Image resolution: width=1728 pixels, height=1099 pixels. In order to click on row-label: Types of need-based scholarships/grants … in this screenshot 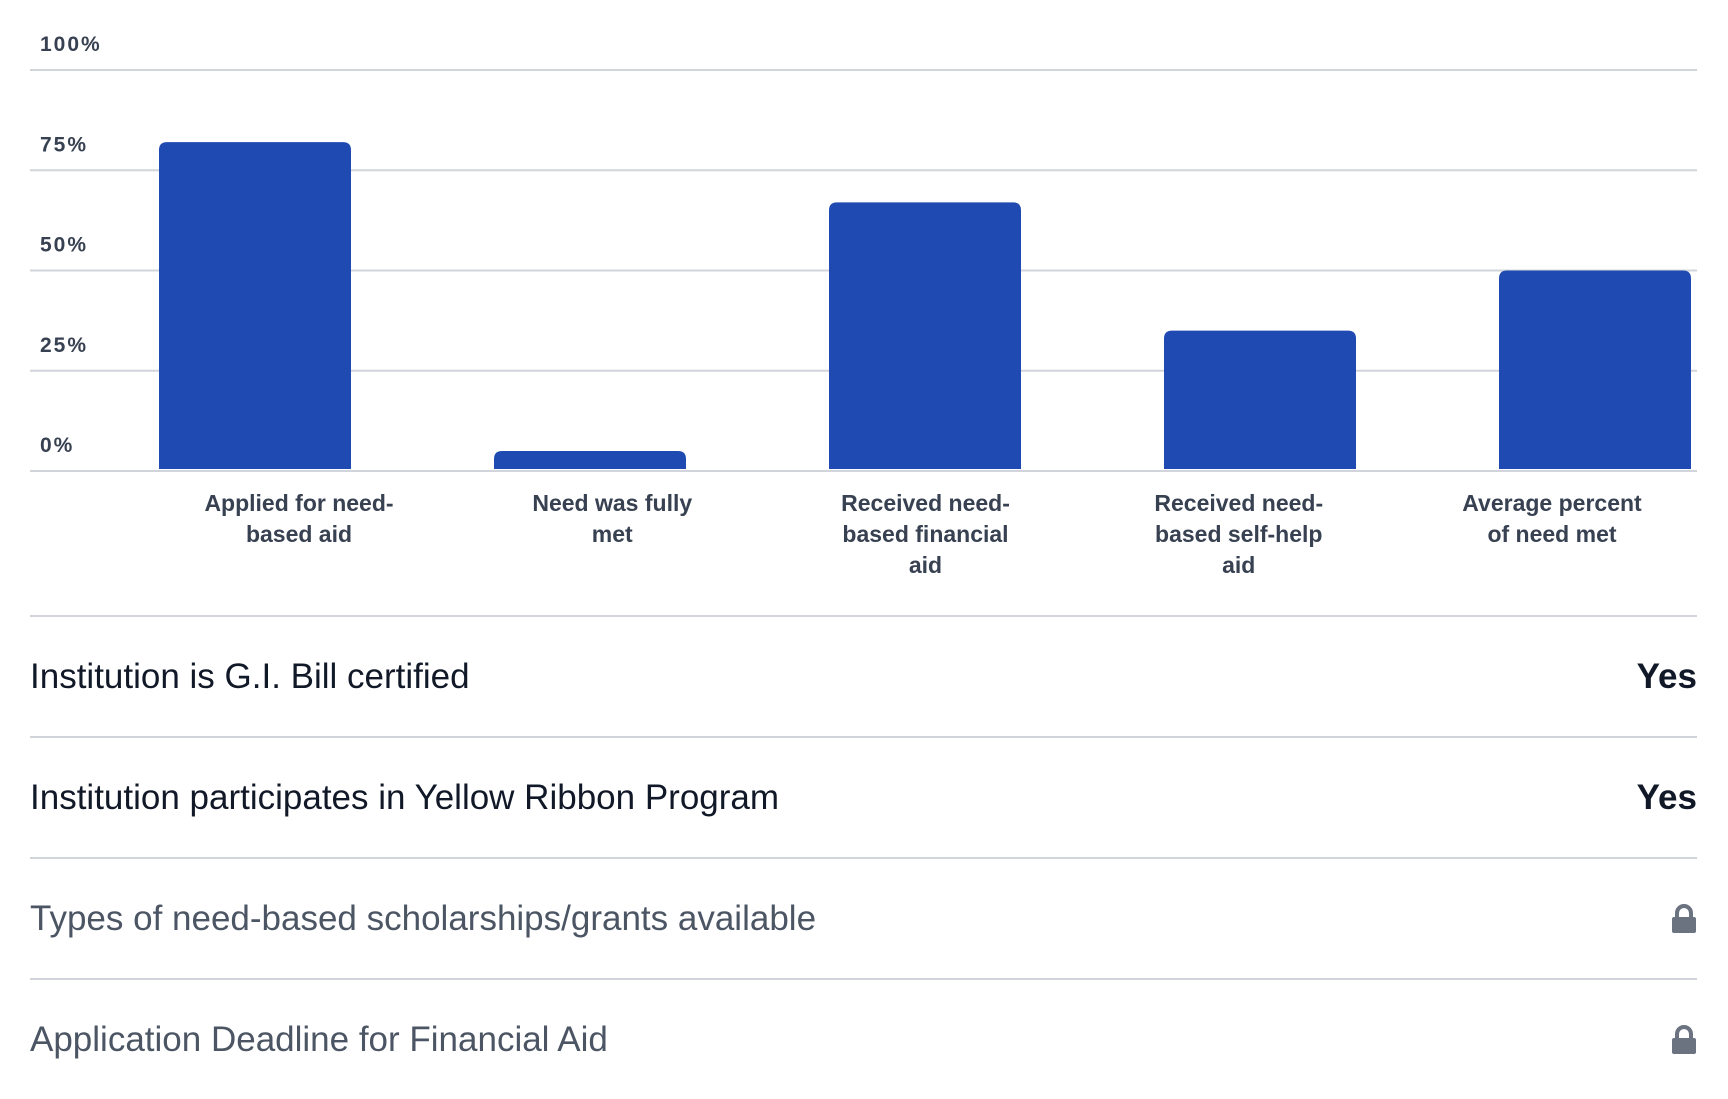, I will do `click(423, 918)`.